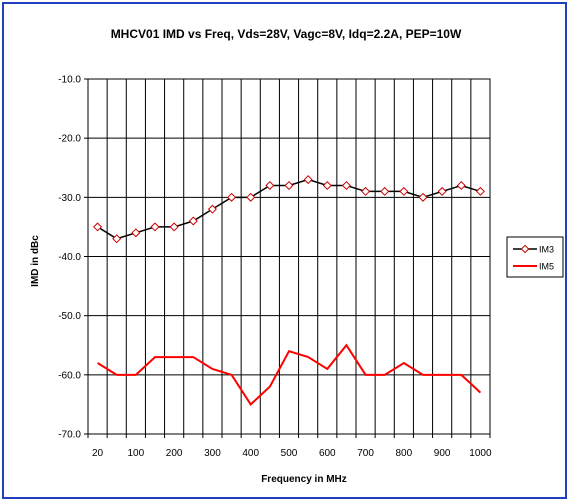 The image size is (571, 503). I want to click on x-tick-label: 900, so click(442, 453).